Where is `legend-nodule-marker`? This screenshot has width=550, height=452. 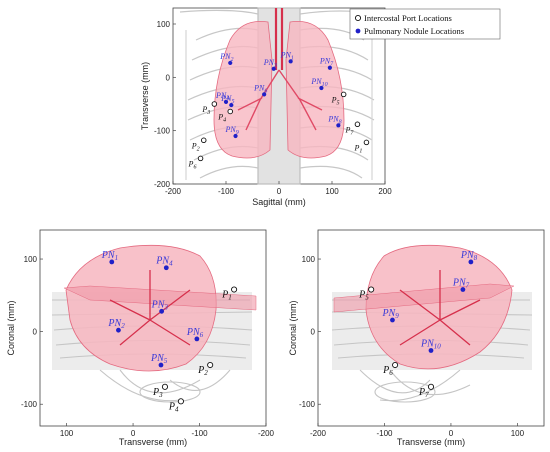 legend-nodule-marker is located at coordinates (358, 31).